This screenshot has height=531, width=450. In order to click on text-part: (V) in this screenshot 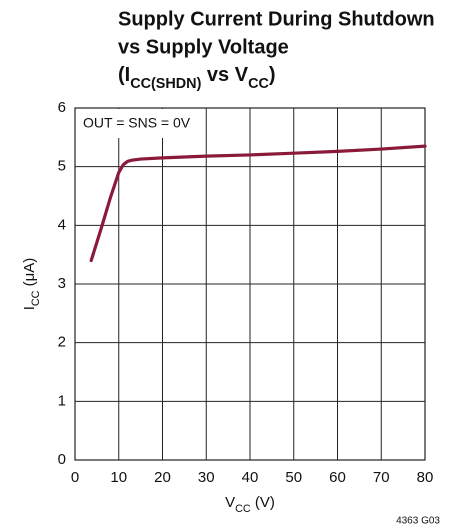, I will do `click(263, 502)`.